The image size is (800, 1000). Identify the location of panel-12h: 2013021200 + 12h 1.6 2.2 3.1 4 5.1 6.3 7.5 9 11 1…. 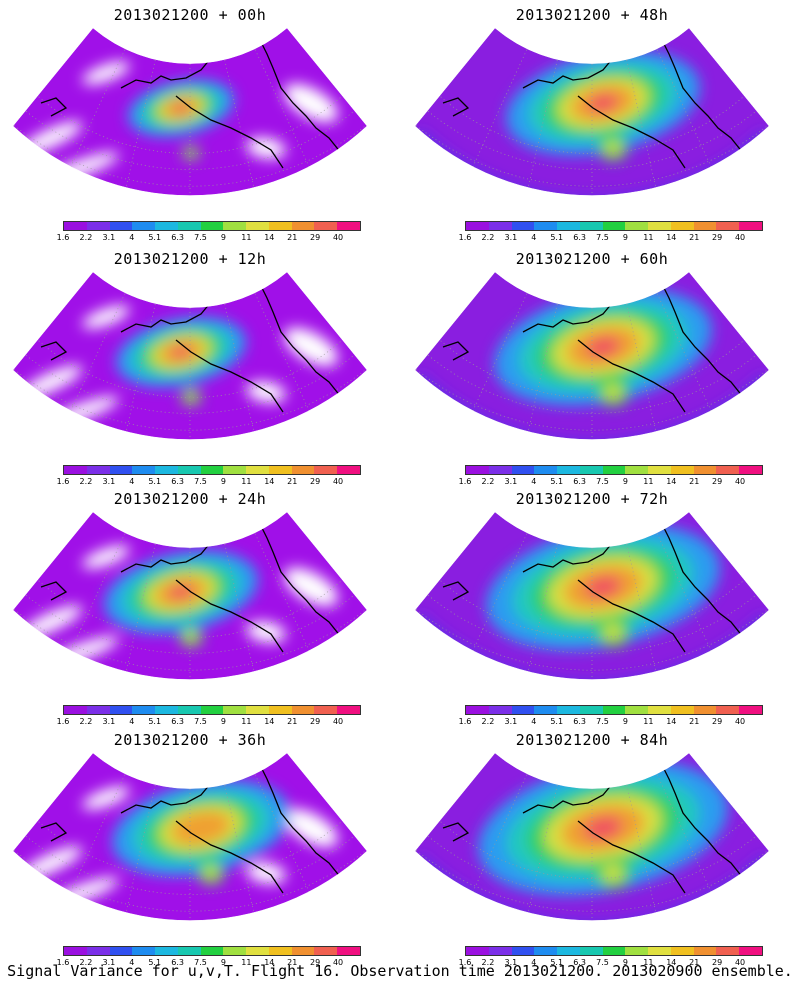
(190, 366).